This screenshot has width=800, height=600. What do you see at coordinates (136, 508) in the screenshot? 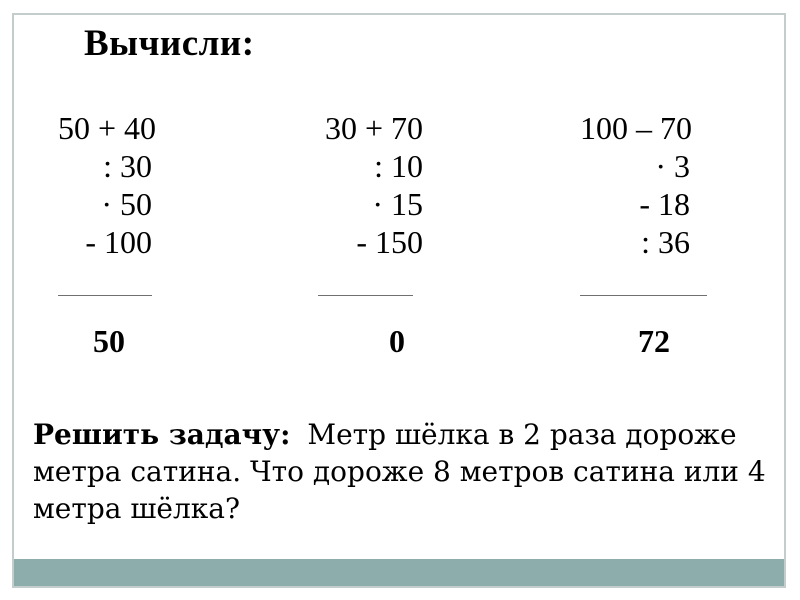
I see `word-problem-line-3: метра шёлка?` at bounding box center [136, 508].